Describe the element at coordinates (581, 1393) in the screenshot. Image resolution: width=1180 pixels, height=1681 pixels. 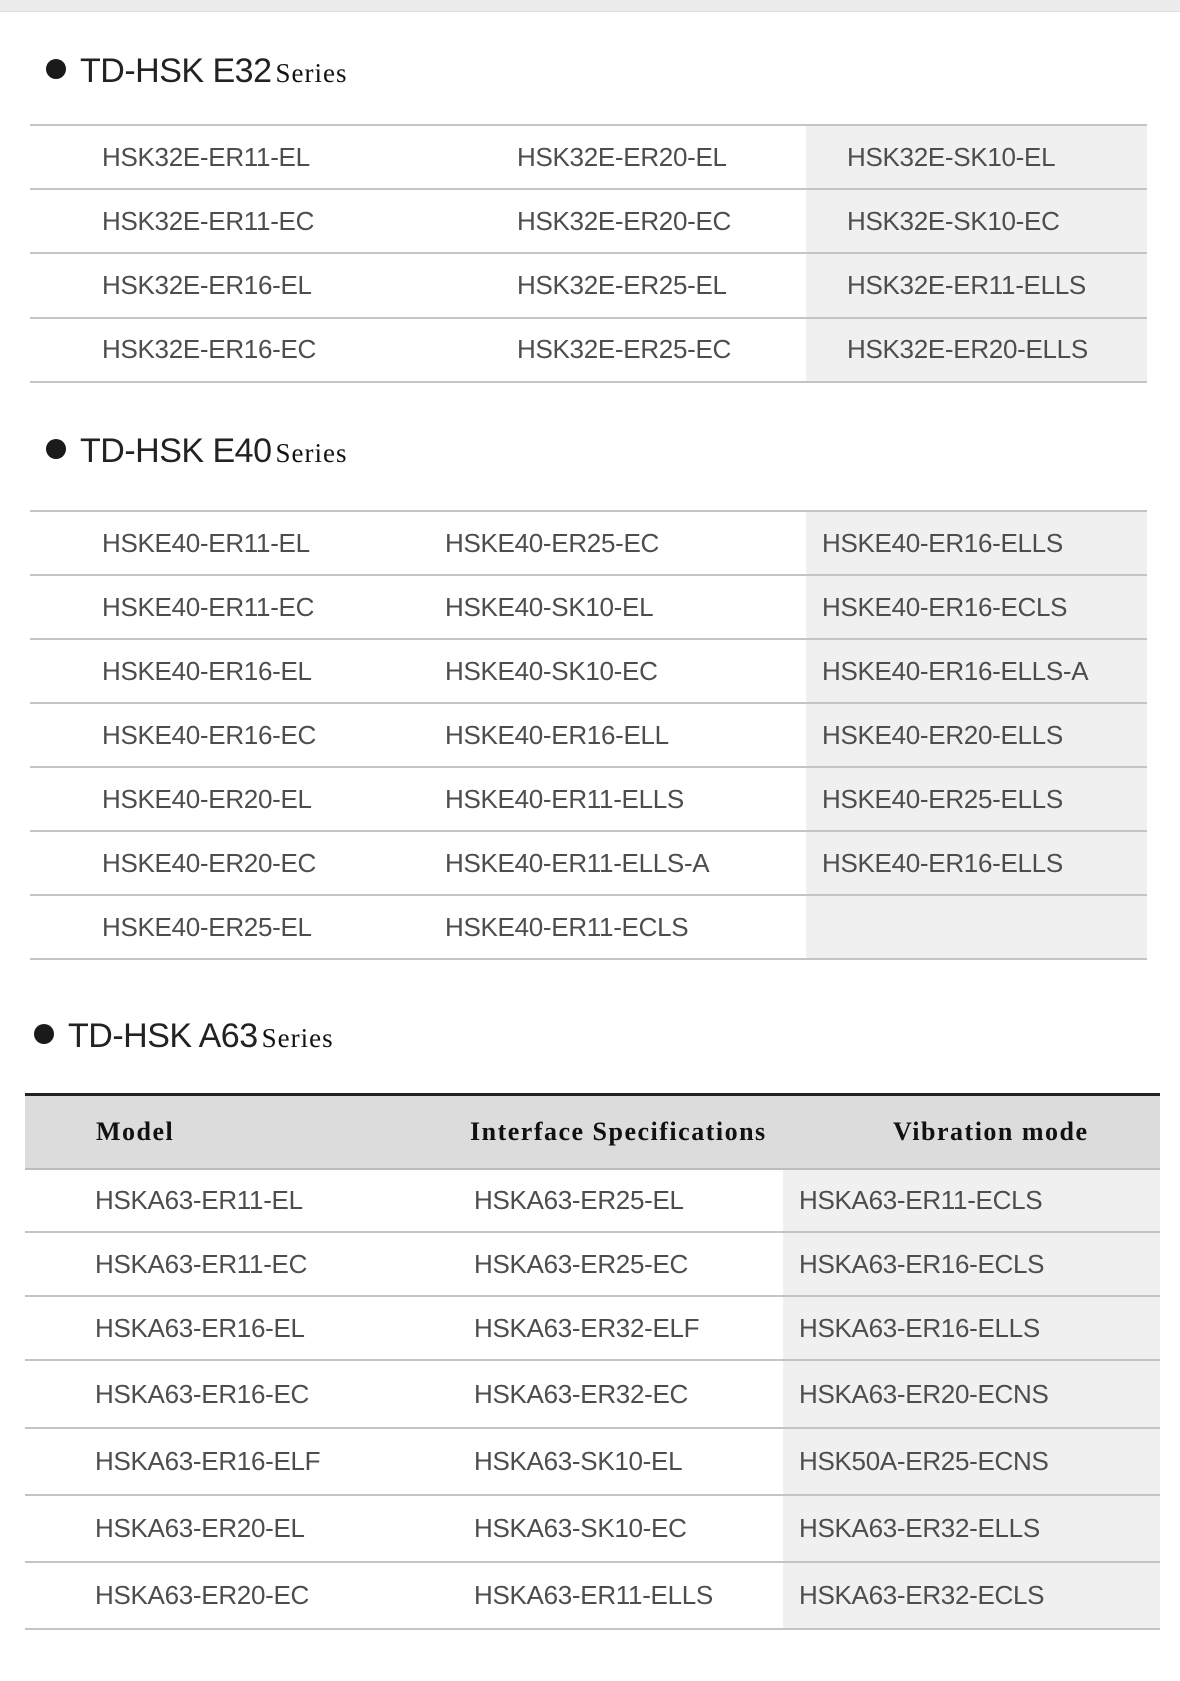
I see `model-cell: HSKA63-ER32-EC` at that location.